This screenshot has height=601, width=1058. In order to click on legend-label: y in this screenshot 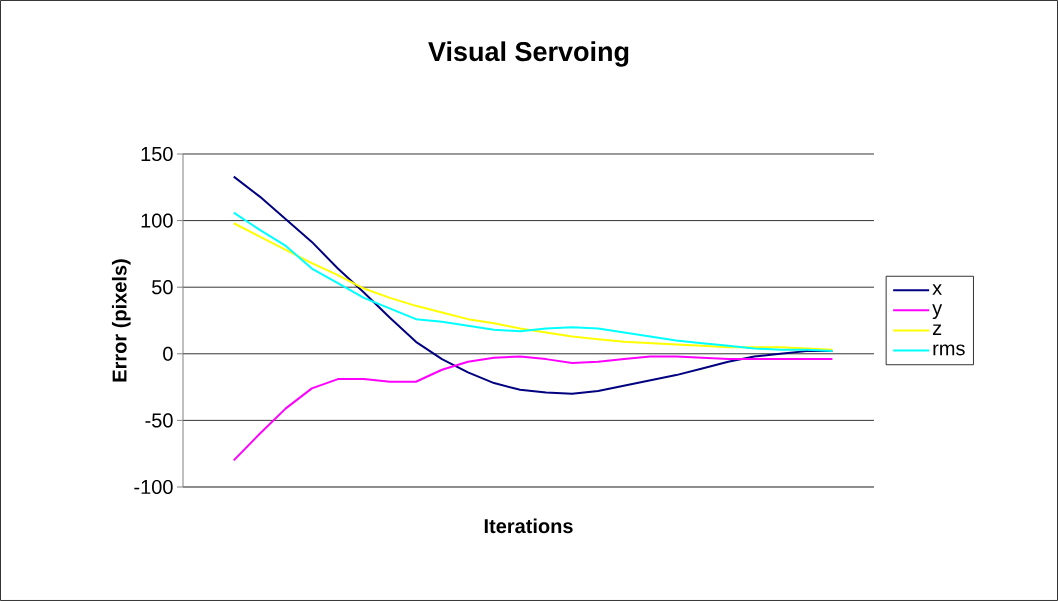, I will do `click(937, 312)`.